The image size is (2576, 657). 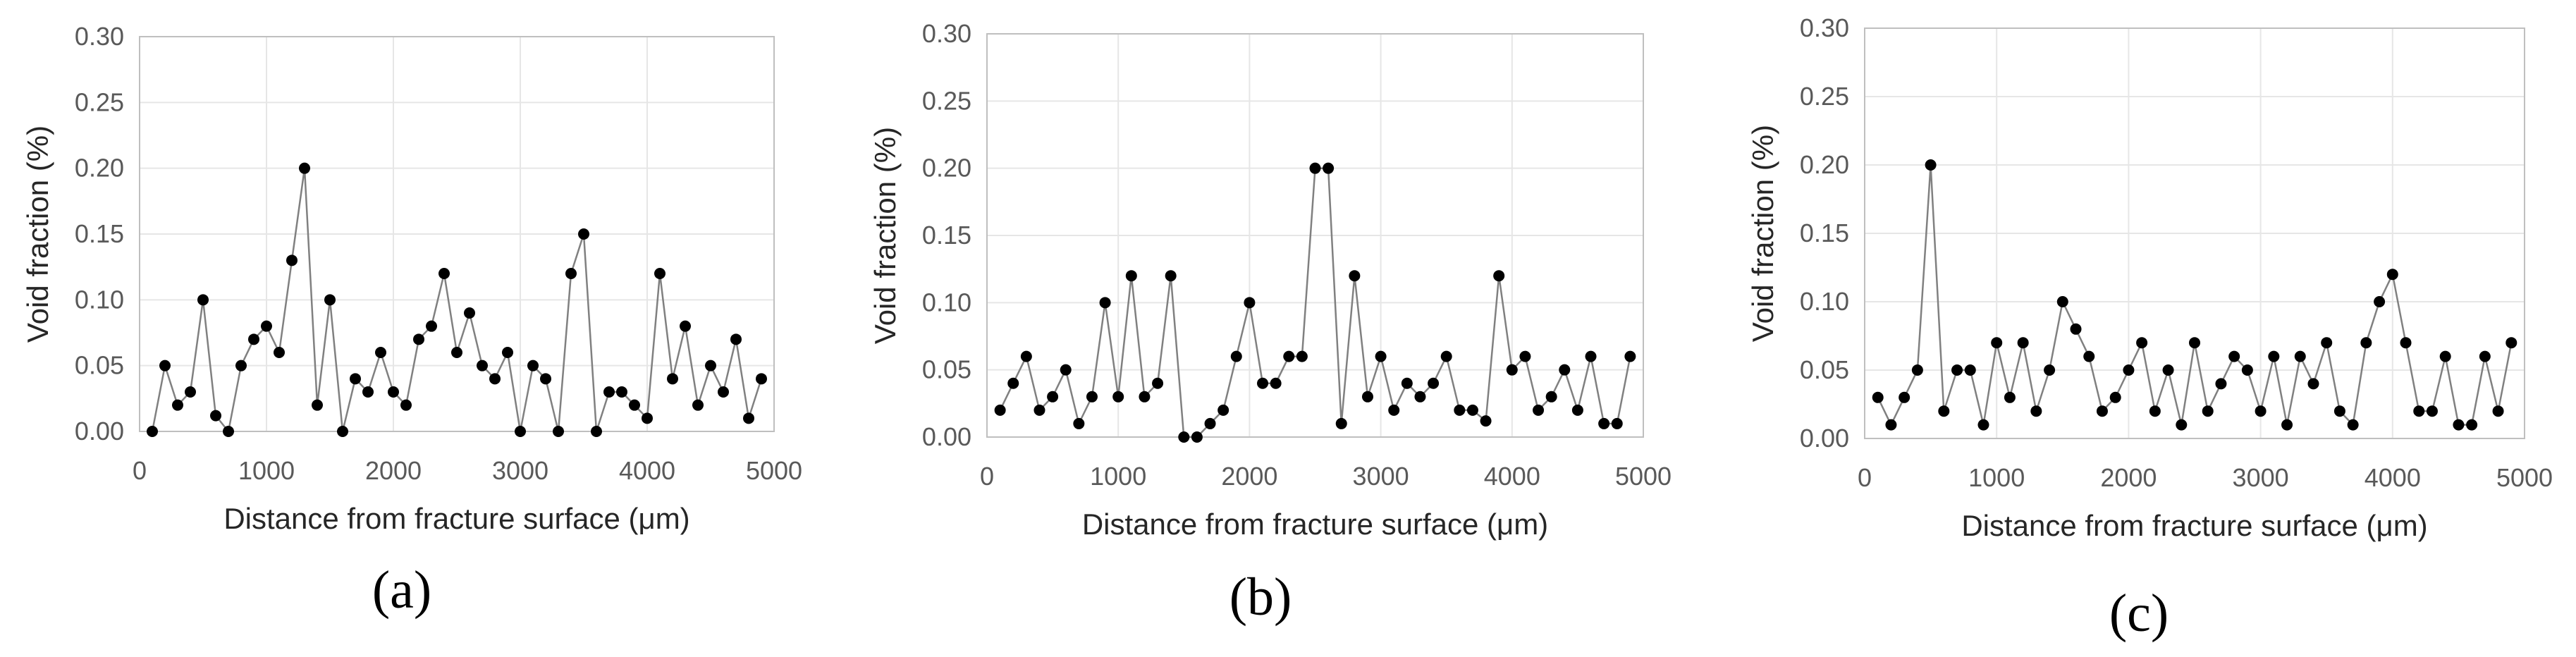 What do you see at coordinates (266, 470) in the screenshot?
I see `x-tick-label: 1000` at bounding box center [266, 470].